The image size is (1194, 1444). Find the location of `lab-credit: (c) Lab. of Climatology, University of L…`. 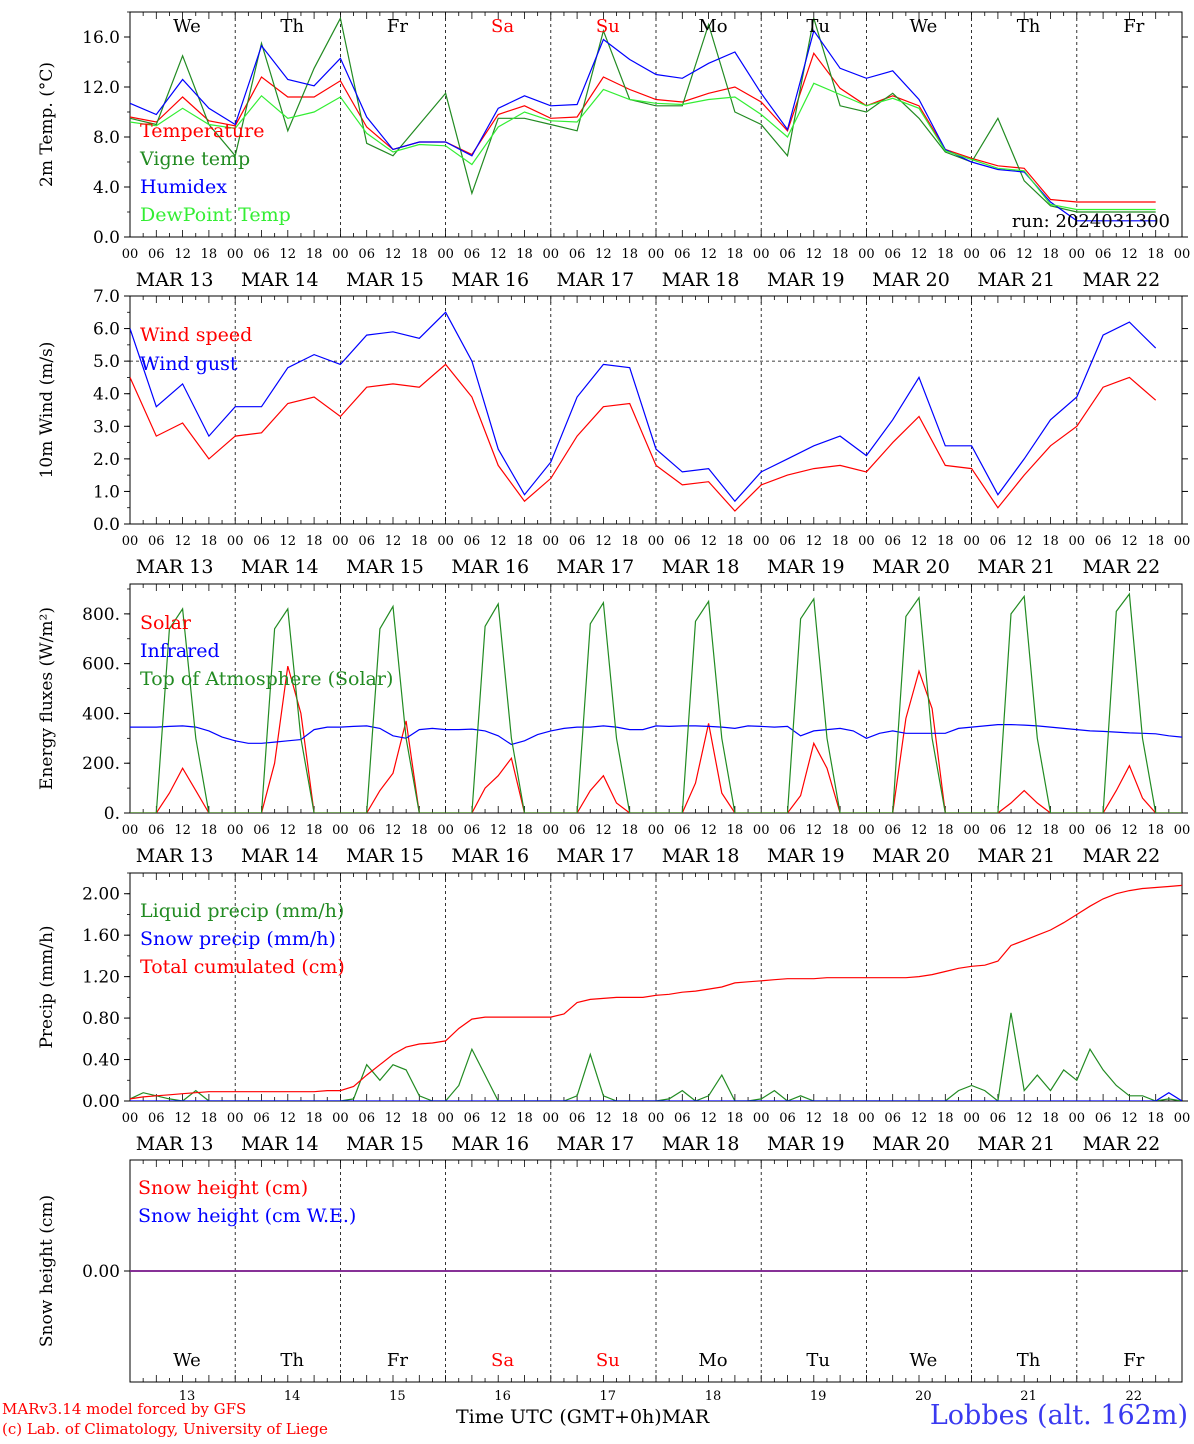

lab-credit: (c) Lab. of Climatology, University of L… is located at coordinates (165, 1429).